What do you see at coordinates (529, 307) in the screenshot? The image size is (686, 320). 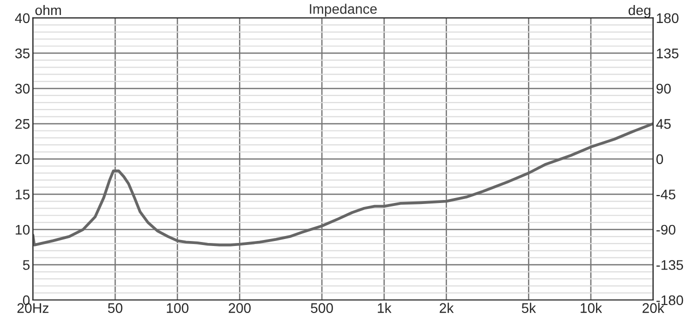 I see `x-tick-label: 5k` at bounding box center [529, 307].